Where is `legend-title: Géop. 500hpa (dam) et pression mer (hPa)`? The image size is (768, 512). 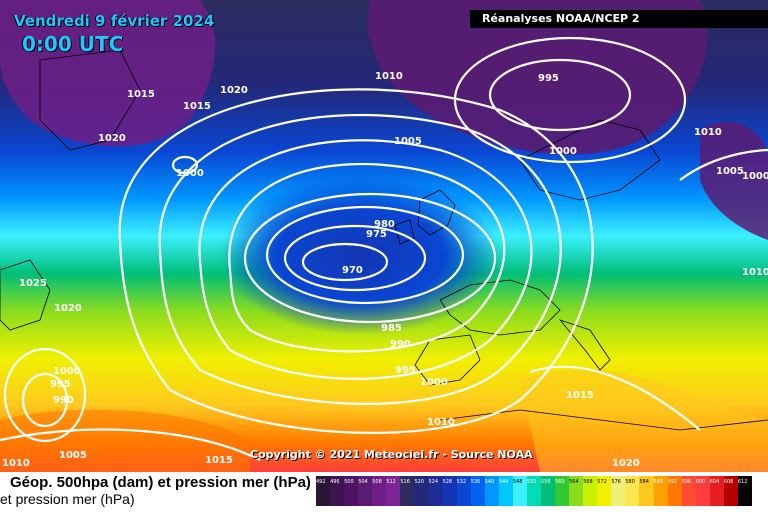
legend-title: Géop. 500hpa (dam) et pression mer (hPa) is located at coordinates (160, 482).